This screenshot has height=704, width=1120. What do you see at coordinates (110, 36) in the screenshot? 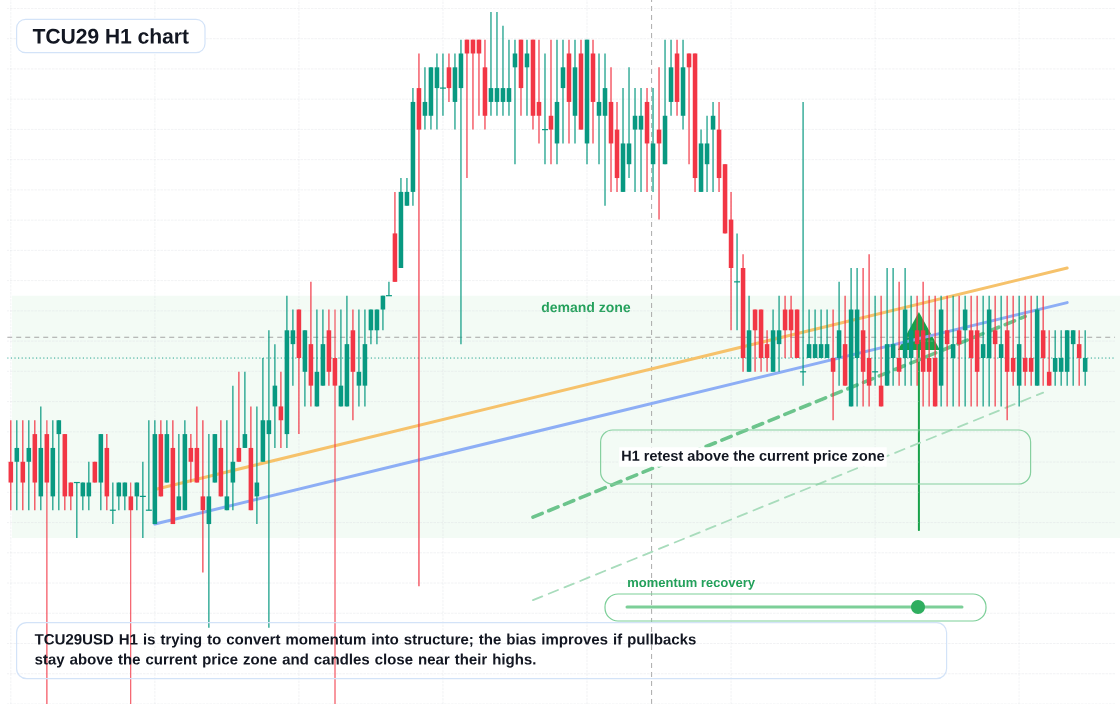
I see `text: TCU29 H1 chart` at bounding box center [110, 36].